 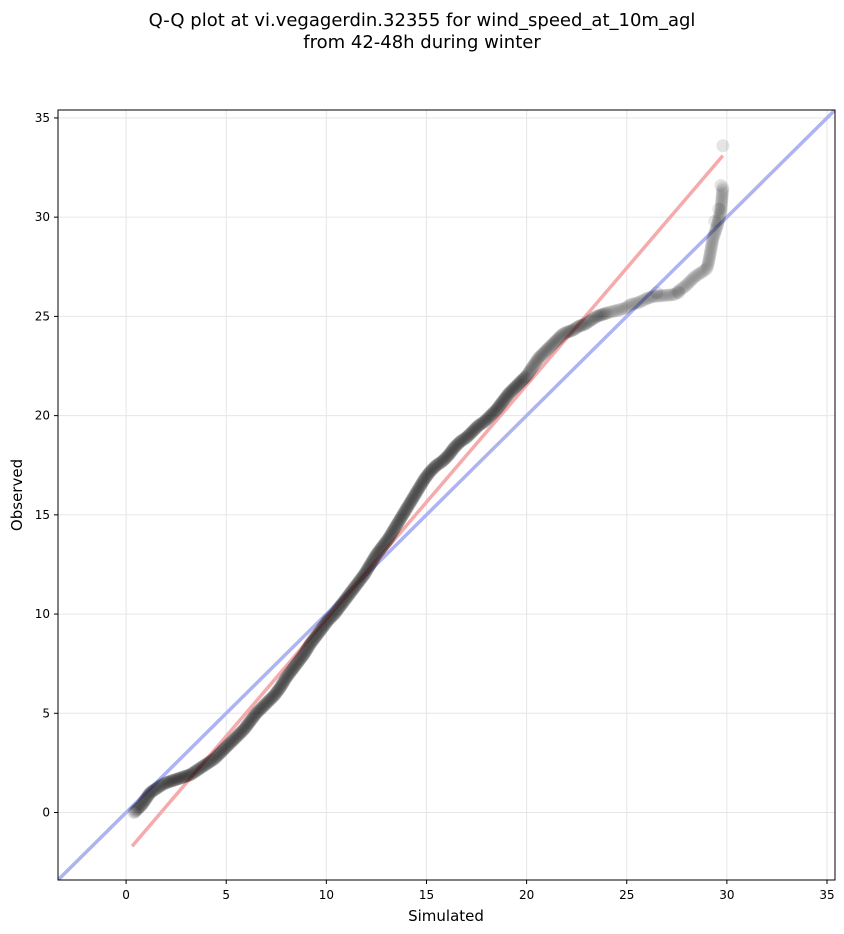 What do you see at coordinates (726, 895) in the screenshot?
I see `x-tick-label: 30` at bounding box center [726, 895].